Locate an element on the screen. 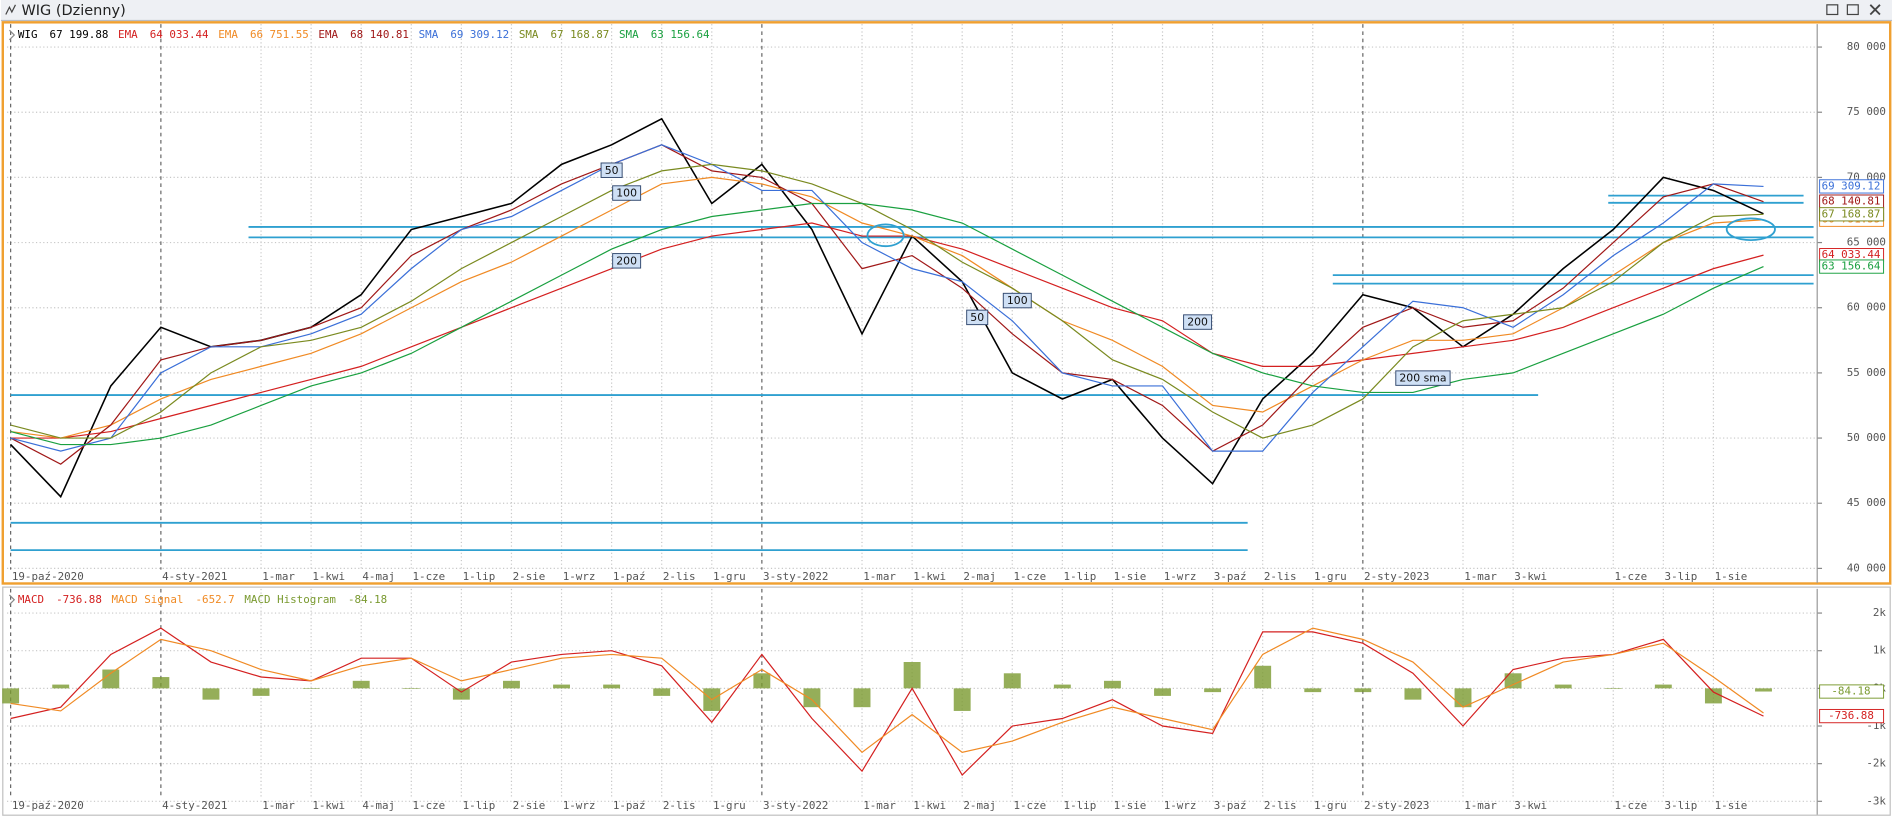  x-tick-label: 3-lip is located at coordinates (1681, 805).